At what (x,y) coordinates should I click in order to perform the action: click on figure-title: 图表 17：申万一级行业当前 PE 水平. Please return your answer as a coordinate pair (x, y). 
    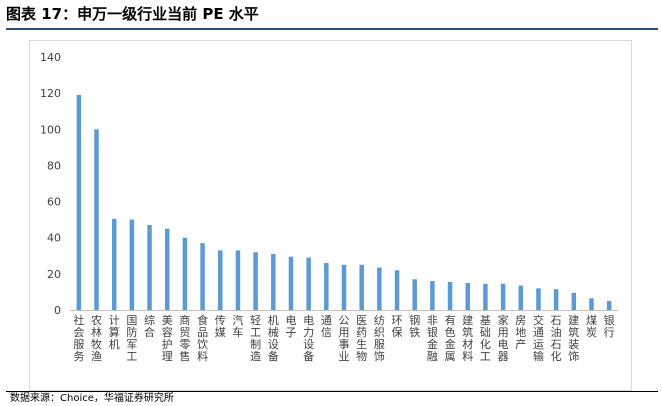
    Looking at the image, I should click on (132, 14).